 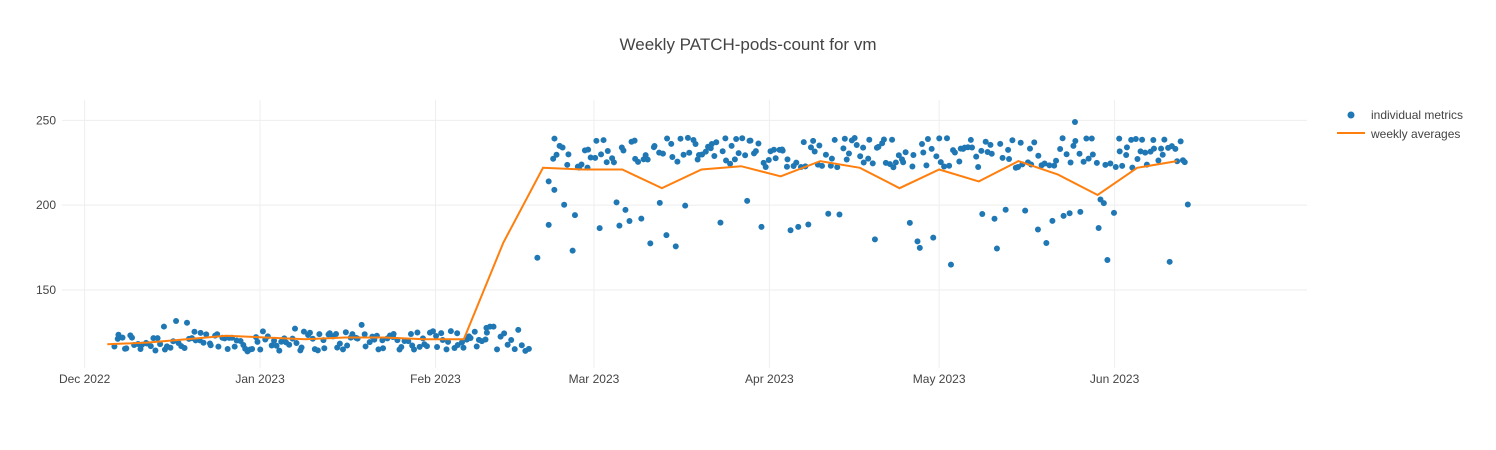 I want to click on legend-label-weekly-averages: weekly averages, so click(x=1415, y=134).